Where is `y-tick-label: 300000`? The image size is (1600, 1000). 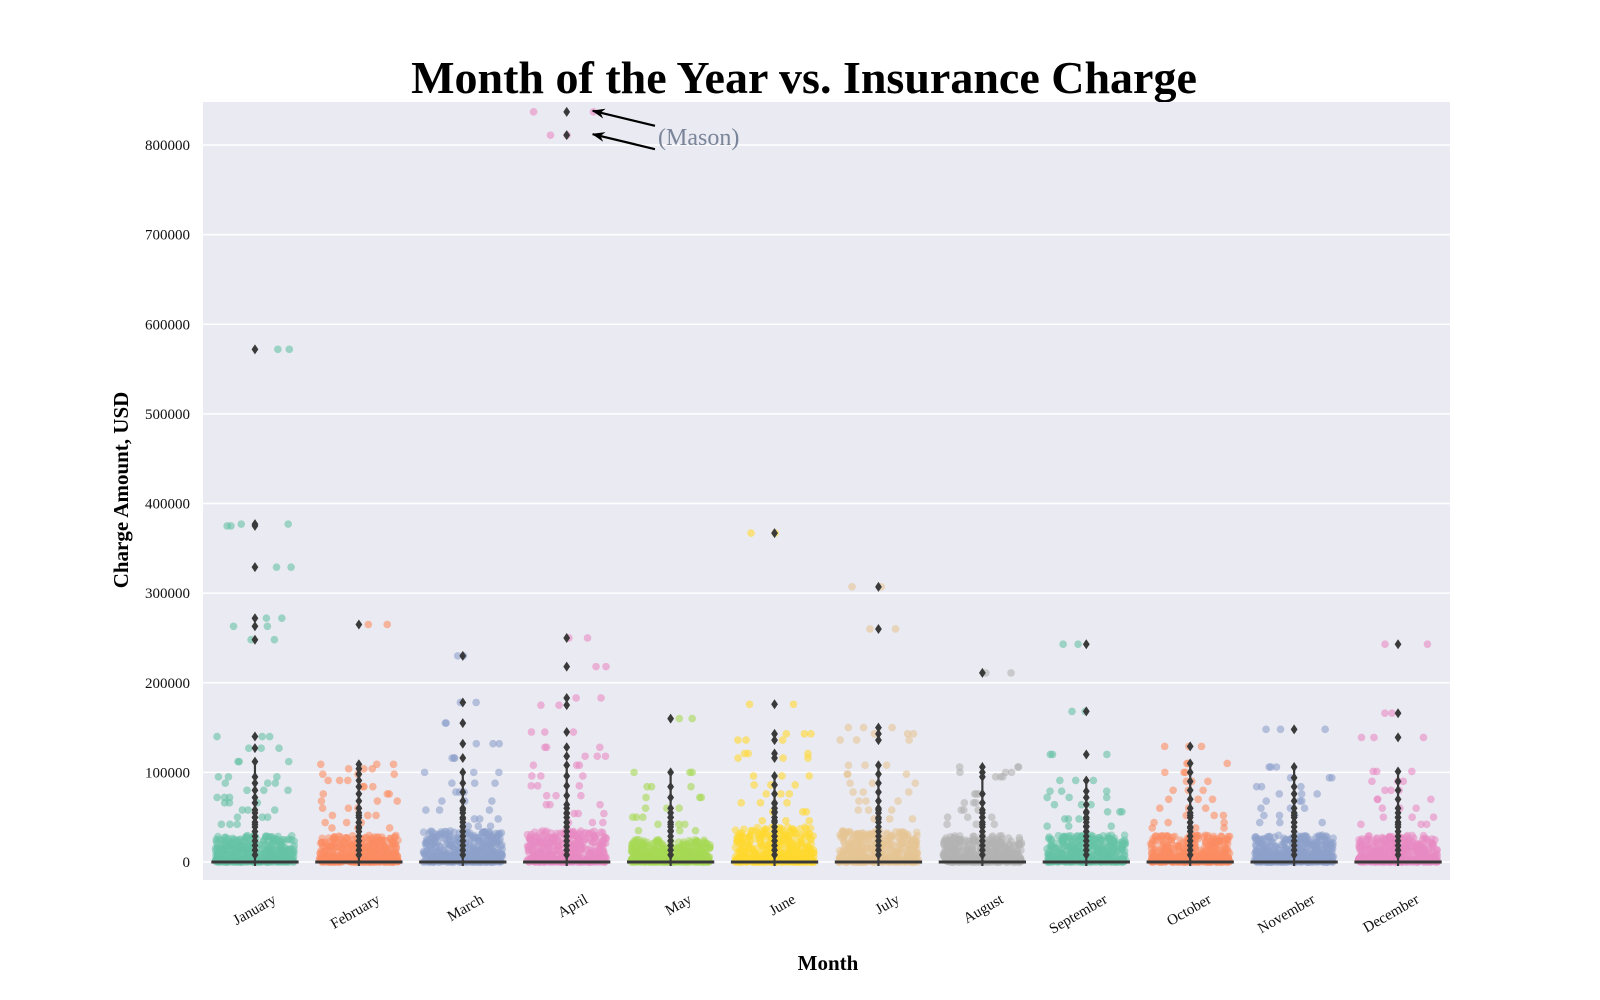 y-tick-label: 300000 is located at coordinates (167, 594).